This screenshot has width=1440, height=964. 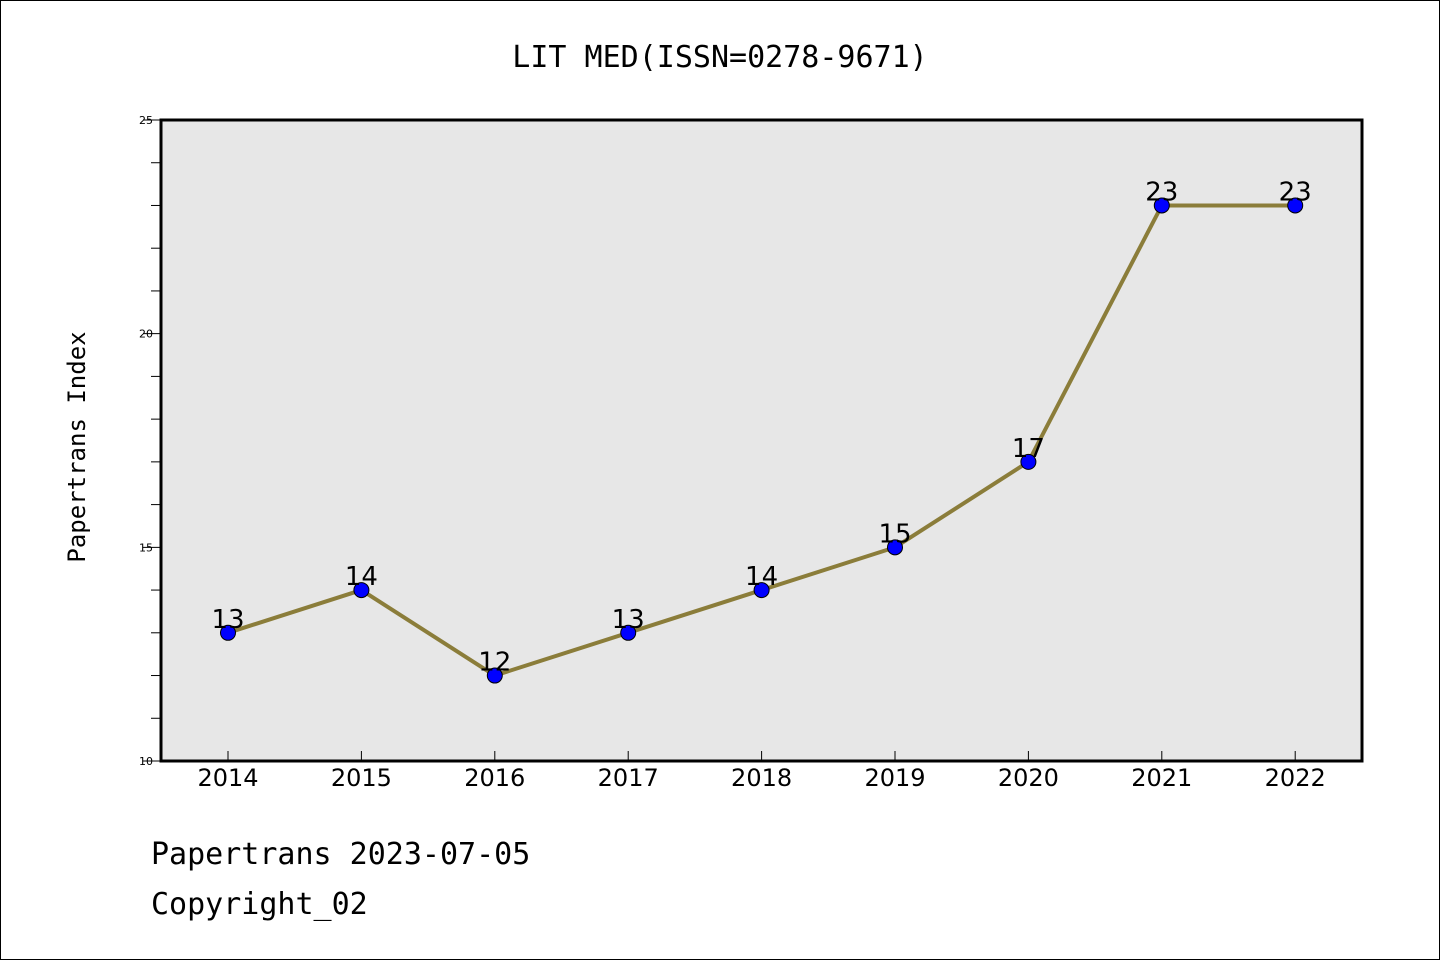 I want to click on x-tick-label: 2016, so click(x=494, y=778).